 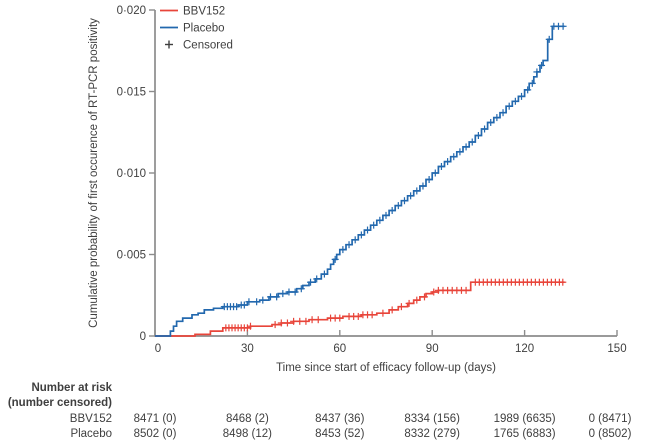 What do you see at coordinates (131, 11) in the screenshot?
I see `y-tick-label: 0·020` at bounding box center [131, 11].